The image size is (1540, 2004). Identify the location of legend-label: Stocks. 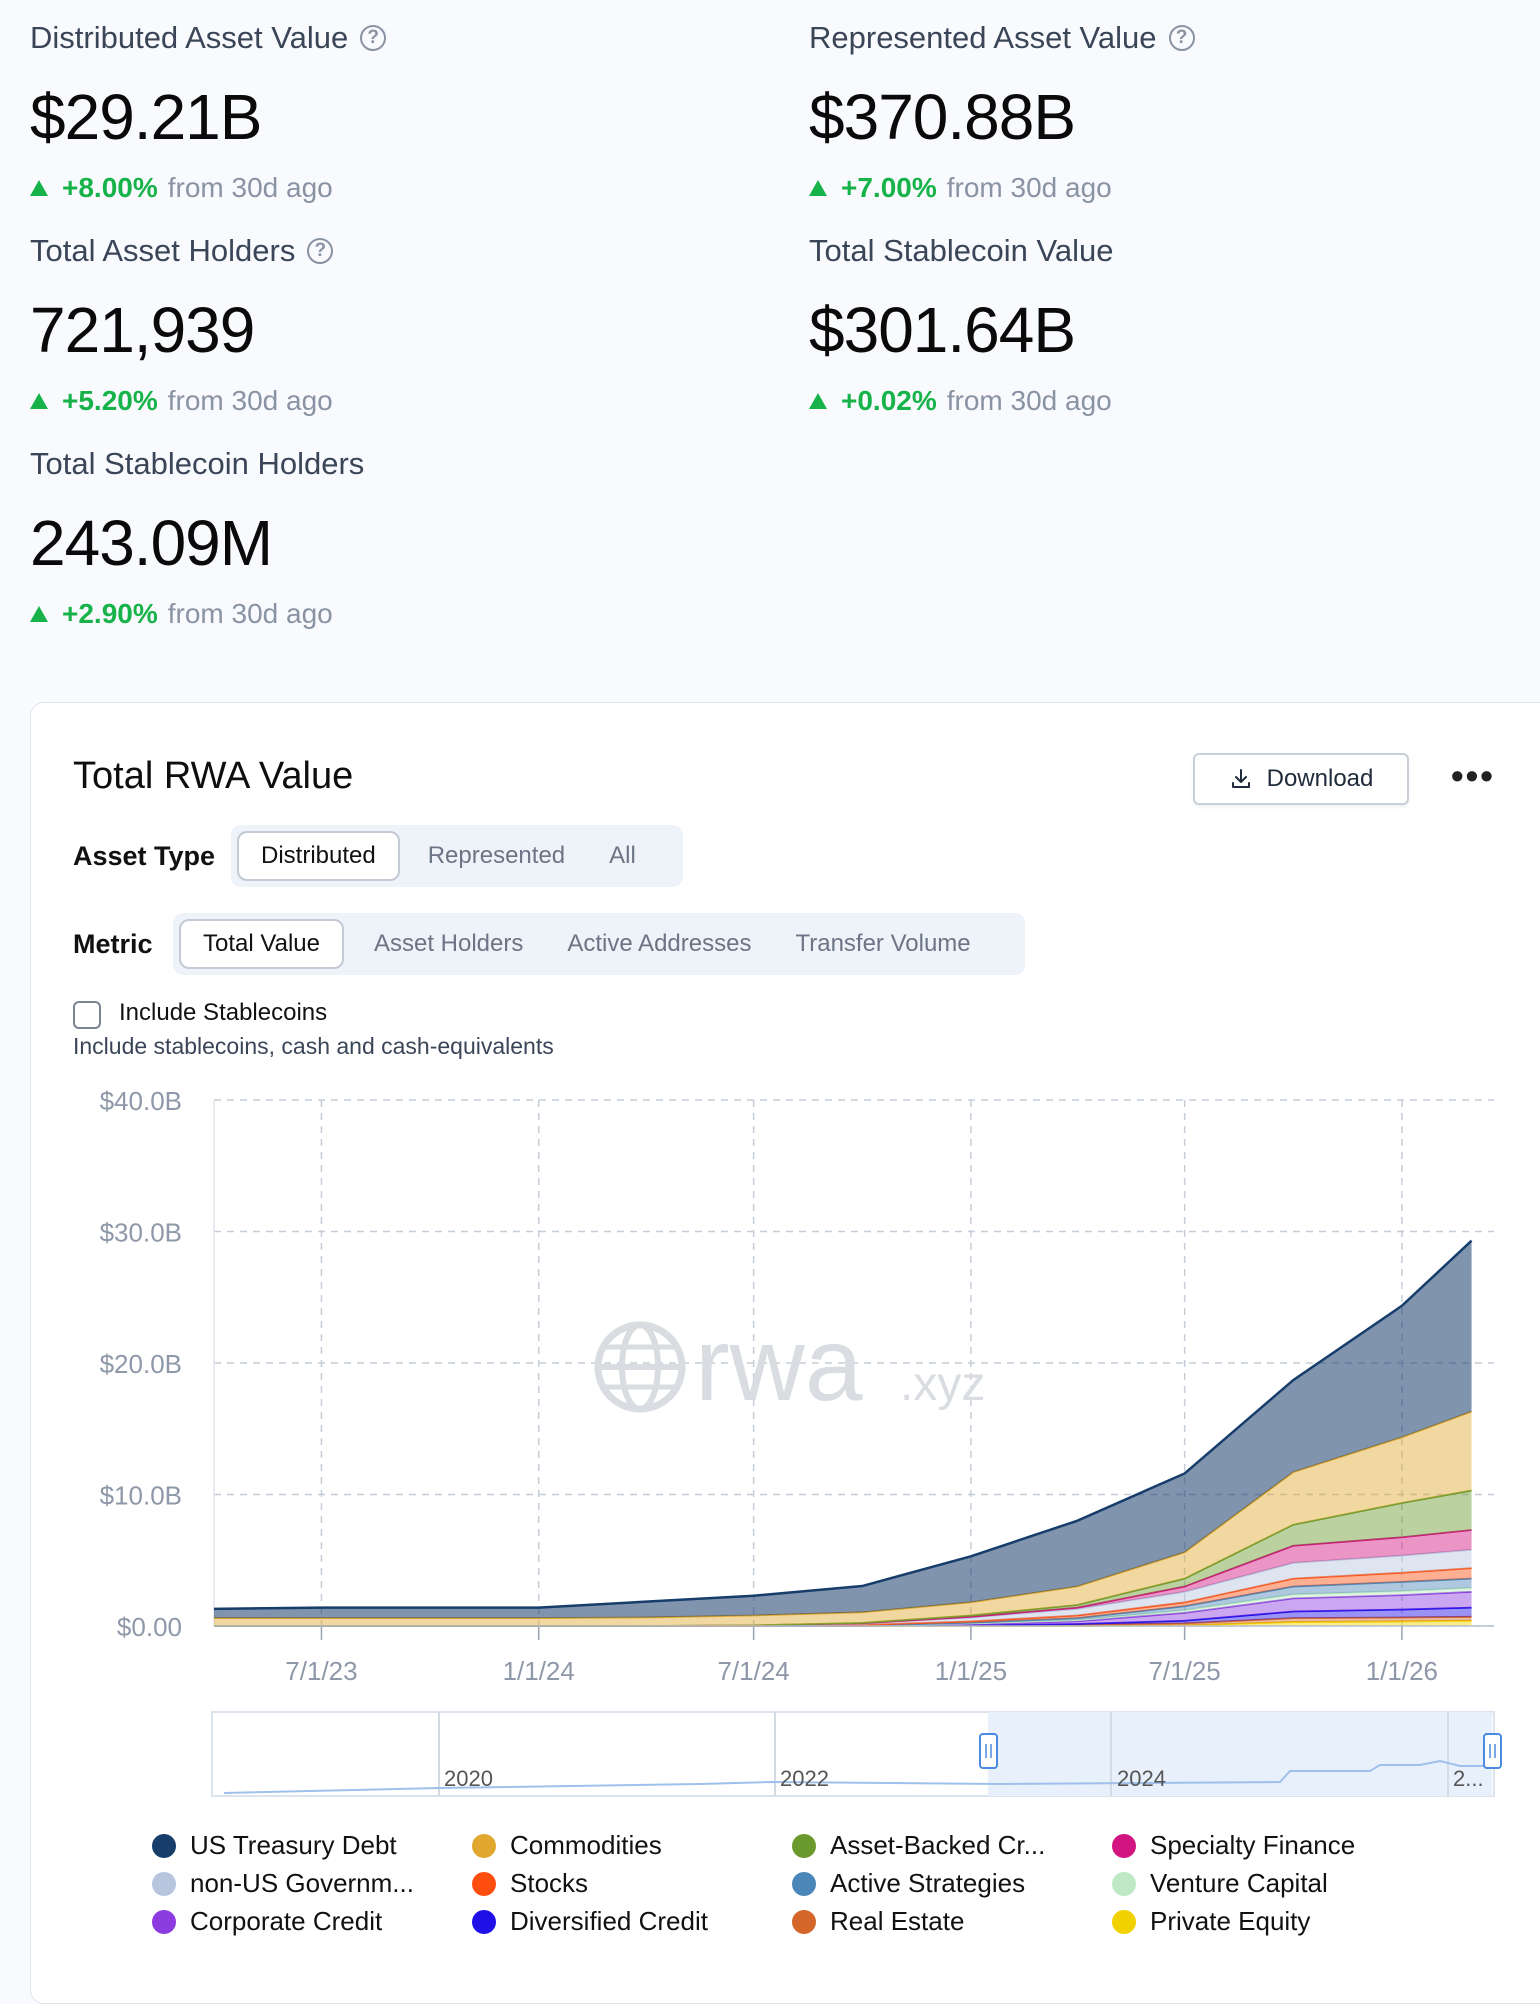
(549, 1883).